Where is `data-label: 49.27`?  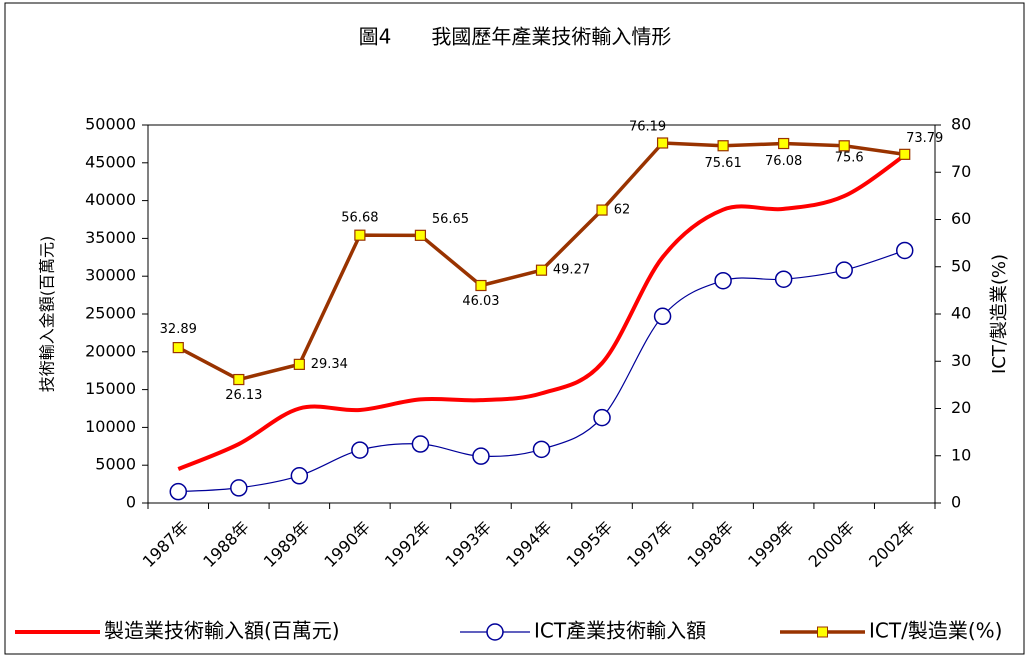 data-label: 49.27 is located at coordinates (571, 270).